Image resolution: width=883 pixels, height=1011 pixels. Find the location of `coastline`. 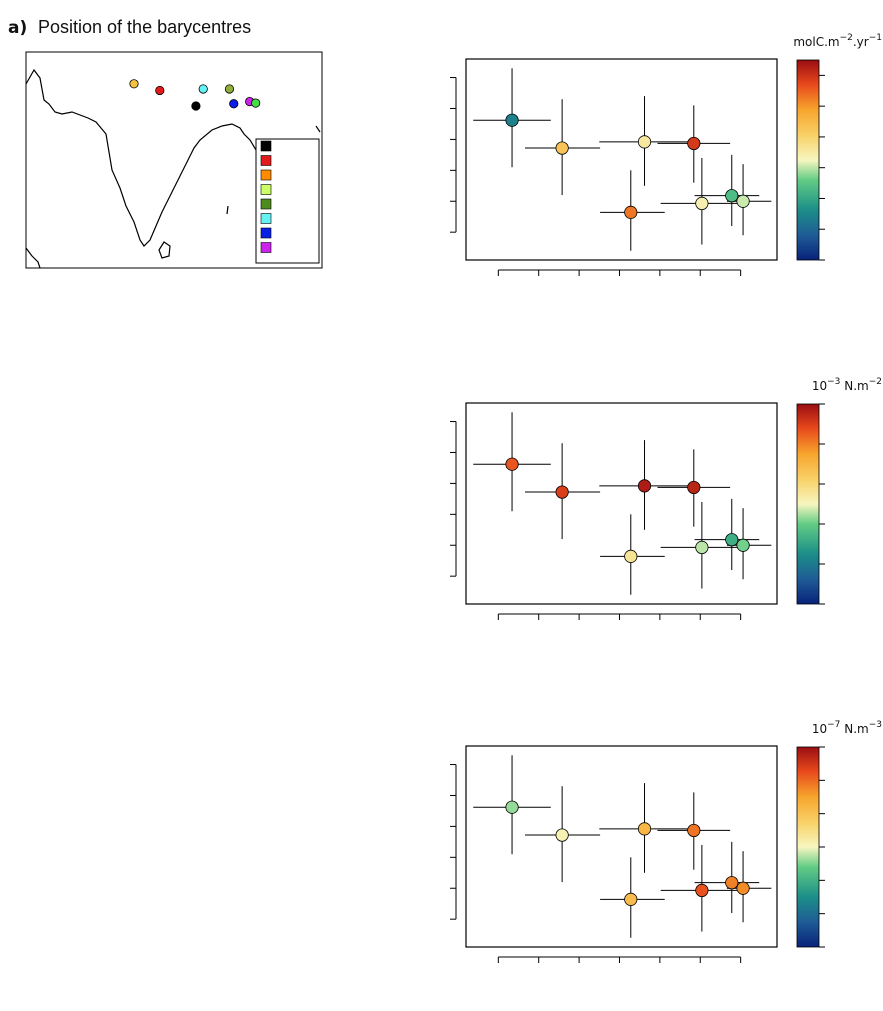

coastline is located at coordinates (173, 168).